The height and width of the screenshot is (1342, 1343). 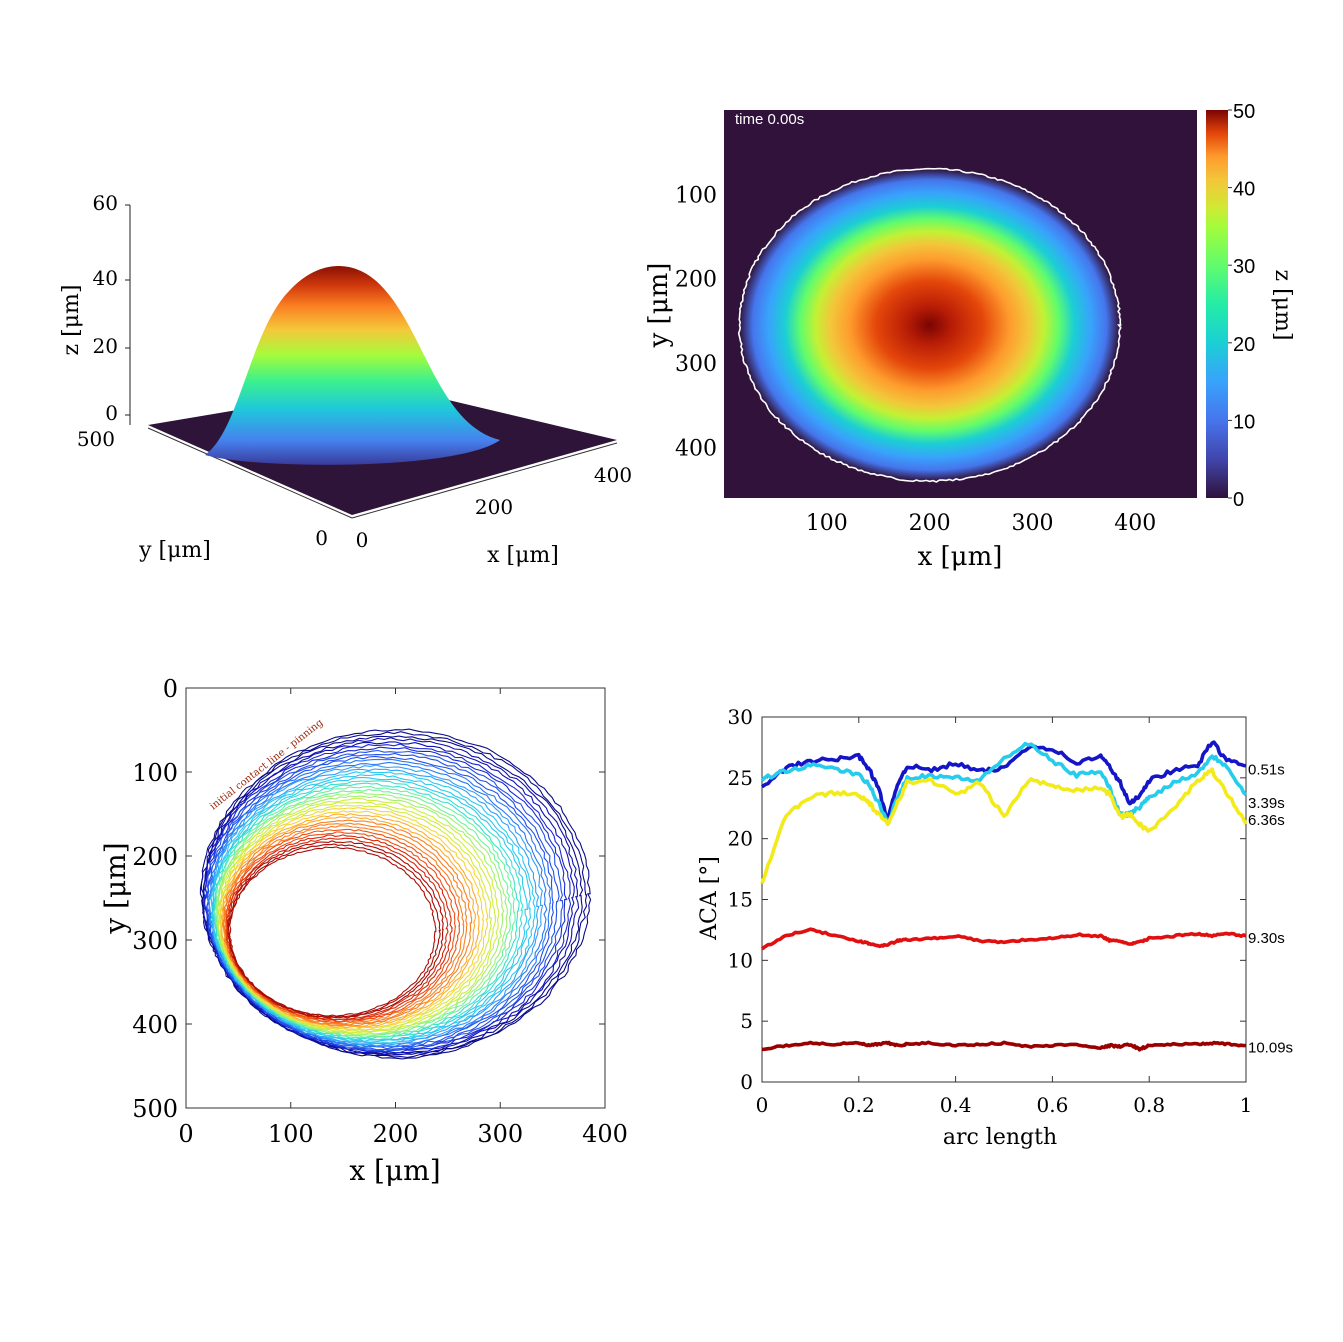 I want to click on z-tick-label: 40, so click(x=105, y=278).